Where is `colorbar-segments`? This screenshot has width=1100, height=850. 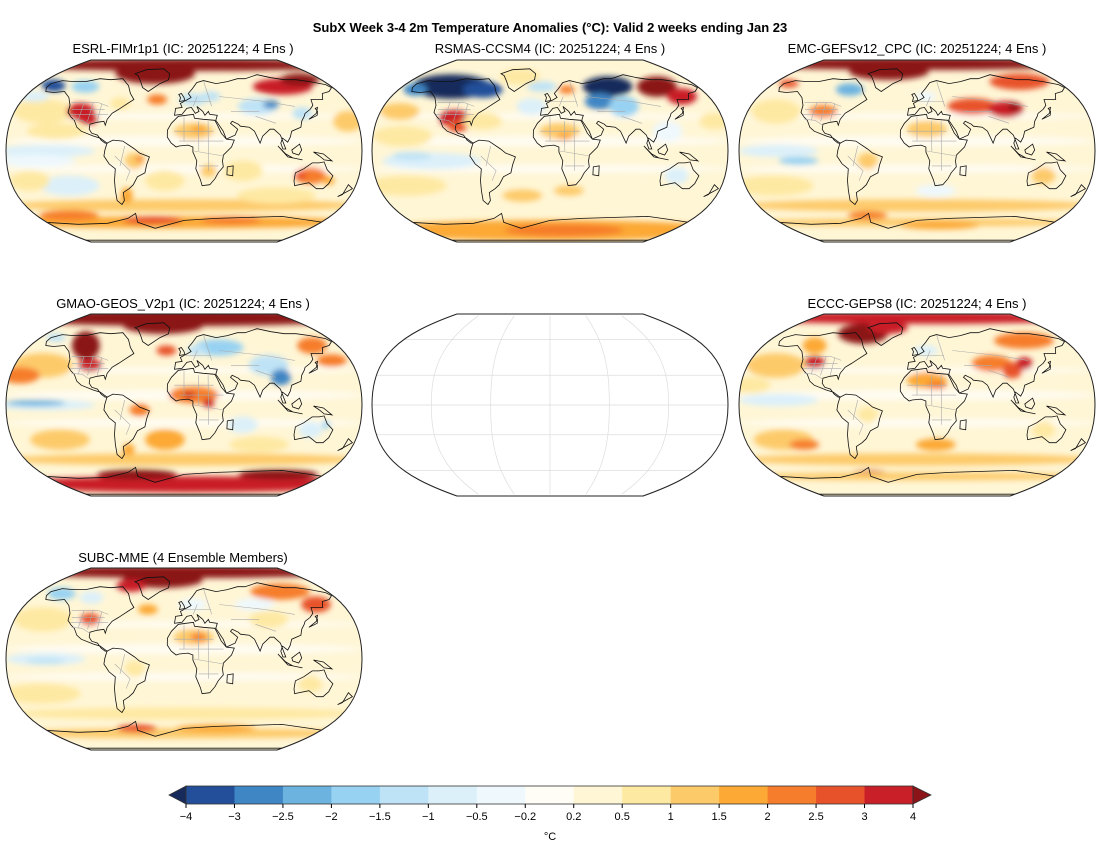
colorbar-segments is located at coordinates (550, 795).